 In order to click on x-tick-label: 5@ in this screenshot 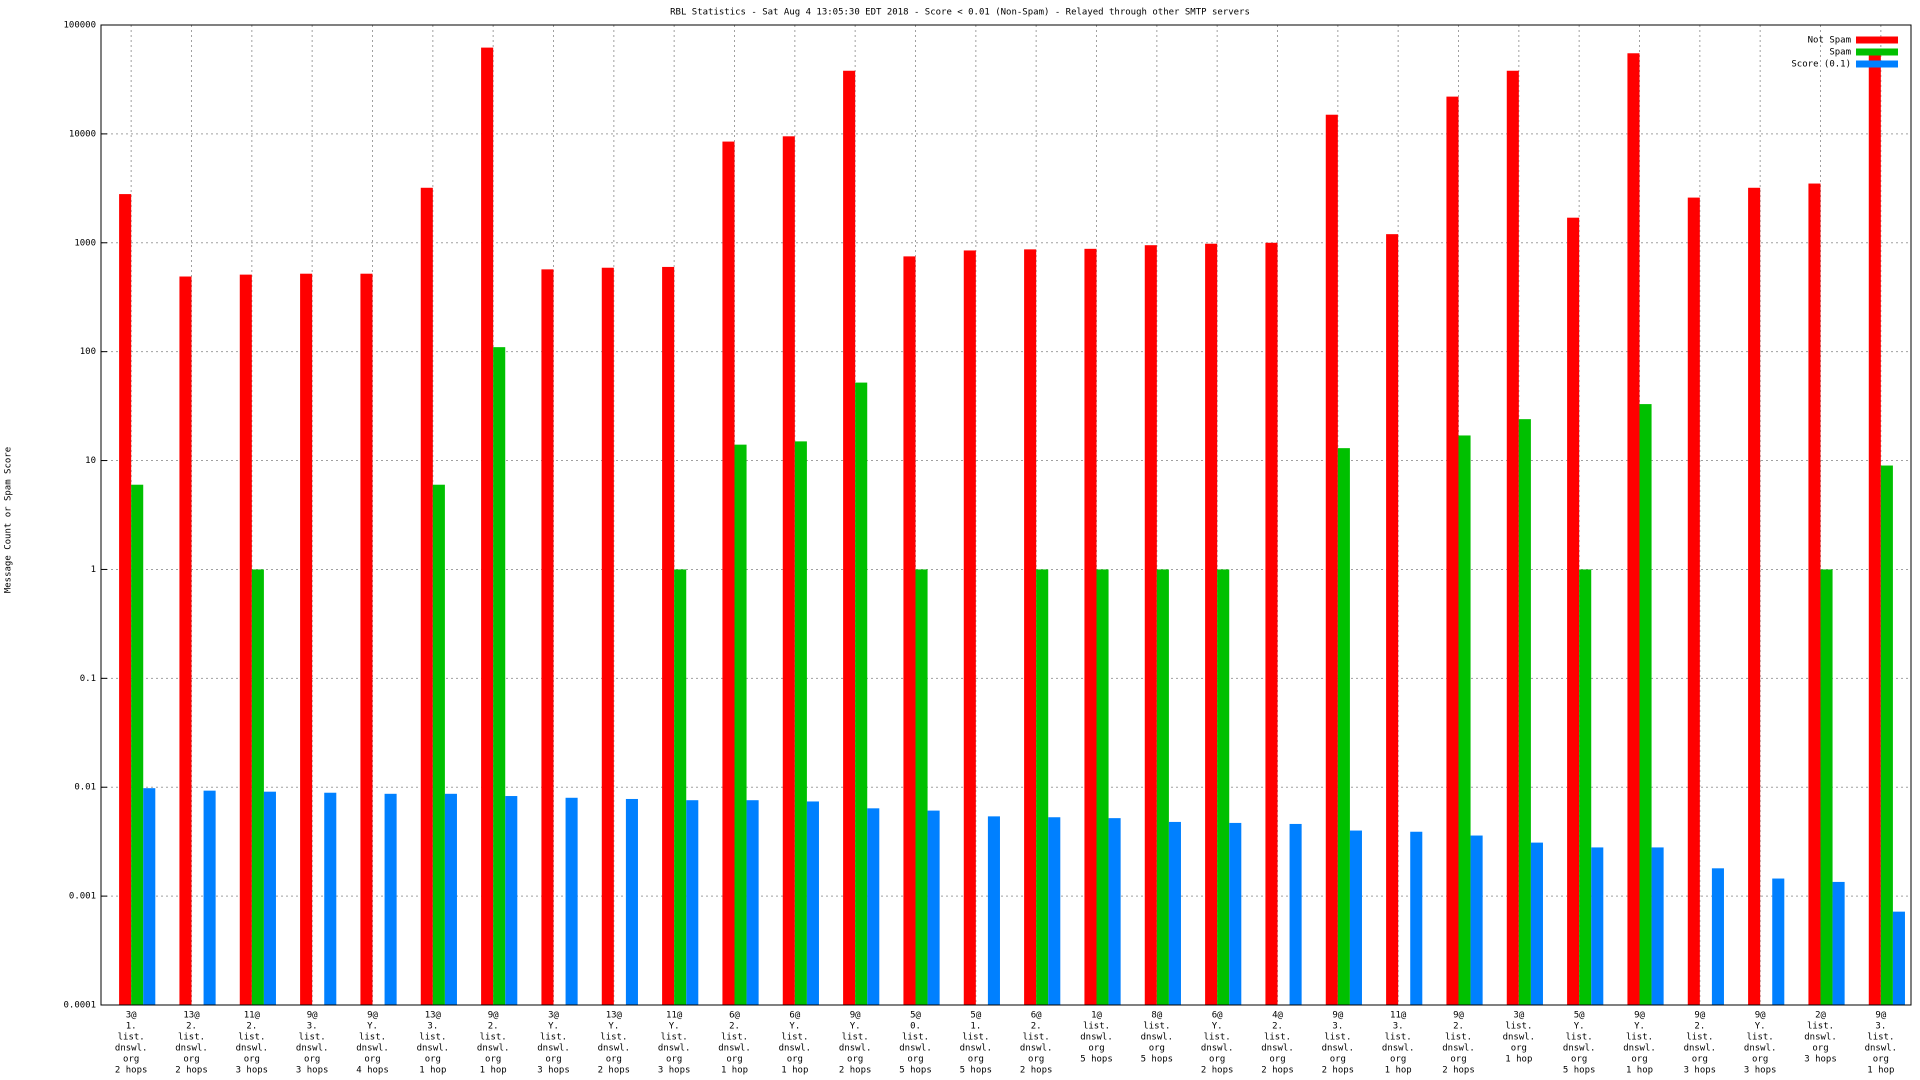, I will do `click(975, 1016)`.